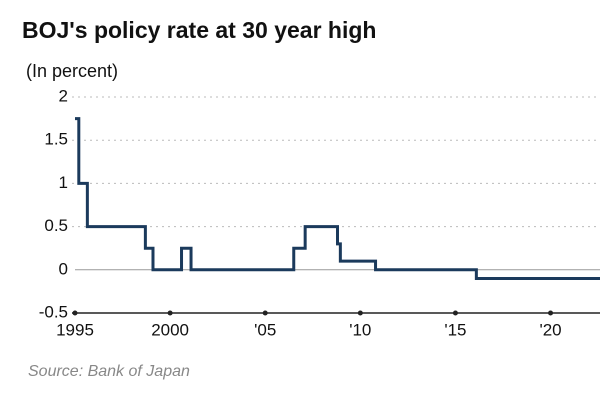  What do you see at coordinates (63, 268) in the screenshot?
I see `y-tick-label: 0` at bounding box center [63, 268].